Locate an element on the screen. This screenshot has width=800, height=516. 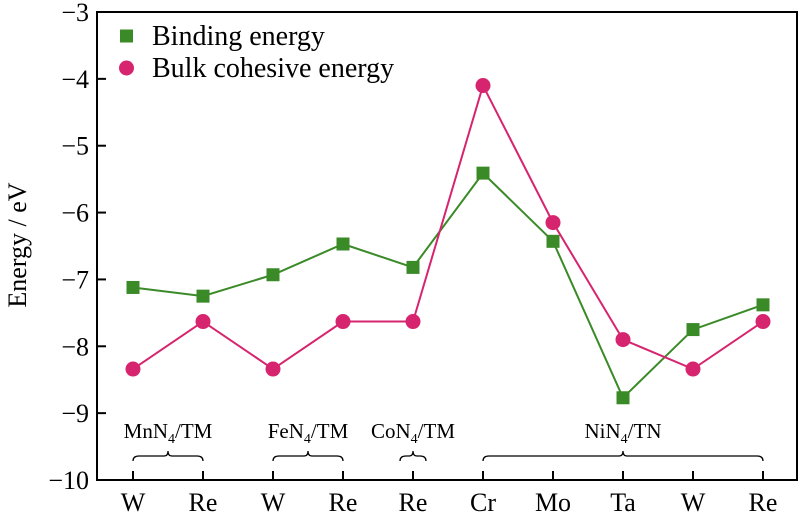
x-tick-label: Mo is located at coordinates (553, 502).